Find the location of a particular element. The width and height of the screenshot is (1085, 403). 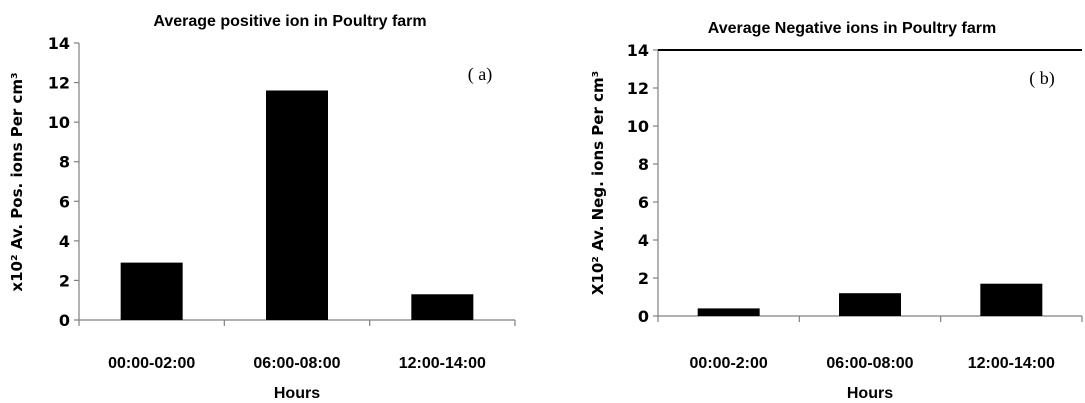

chart-a-y-tick-label: 14 is located at coordinates (59, 43).